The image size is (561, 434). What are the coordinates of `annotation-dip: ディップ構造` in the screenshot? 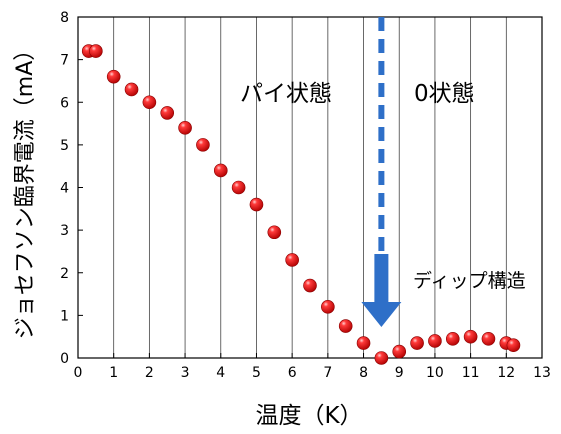 It's located at (469, 281).